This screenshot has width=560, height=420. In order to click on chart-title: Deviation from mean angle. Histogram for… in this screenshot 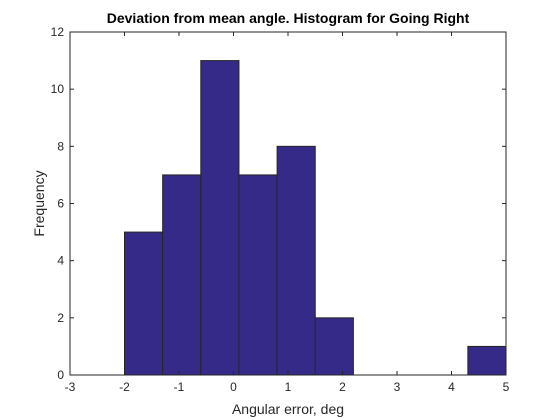, I will do `click(288, 18)`.